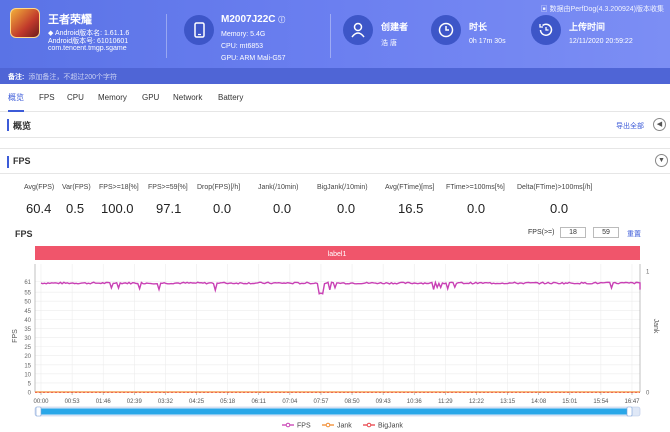 The height and width of the screenshot is (432, 670). Describe the element at coordinates (353, 402) in the screenshot. I see `x-tick-label: 08:50` at that location.